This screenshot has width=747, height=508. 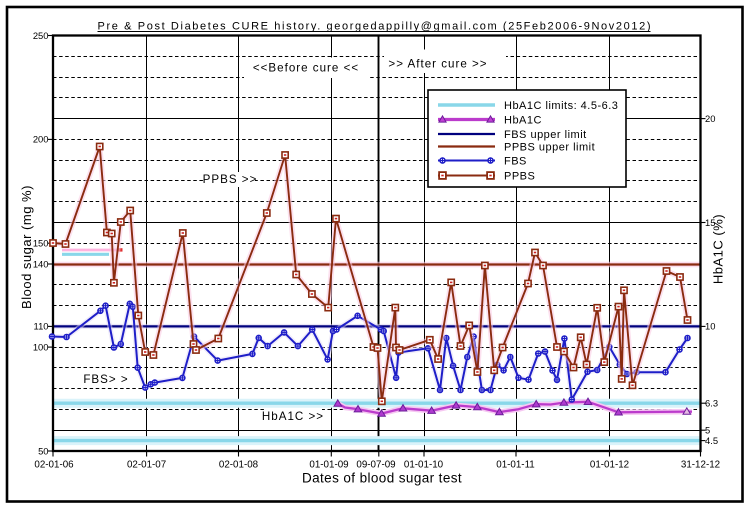 What do you see at coordinates (105, 379) in the screenshot?
I see `svg-text: FBS> >` at bounding box center [105, 379].